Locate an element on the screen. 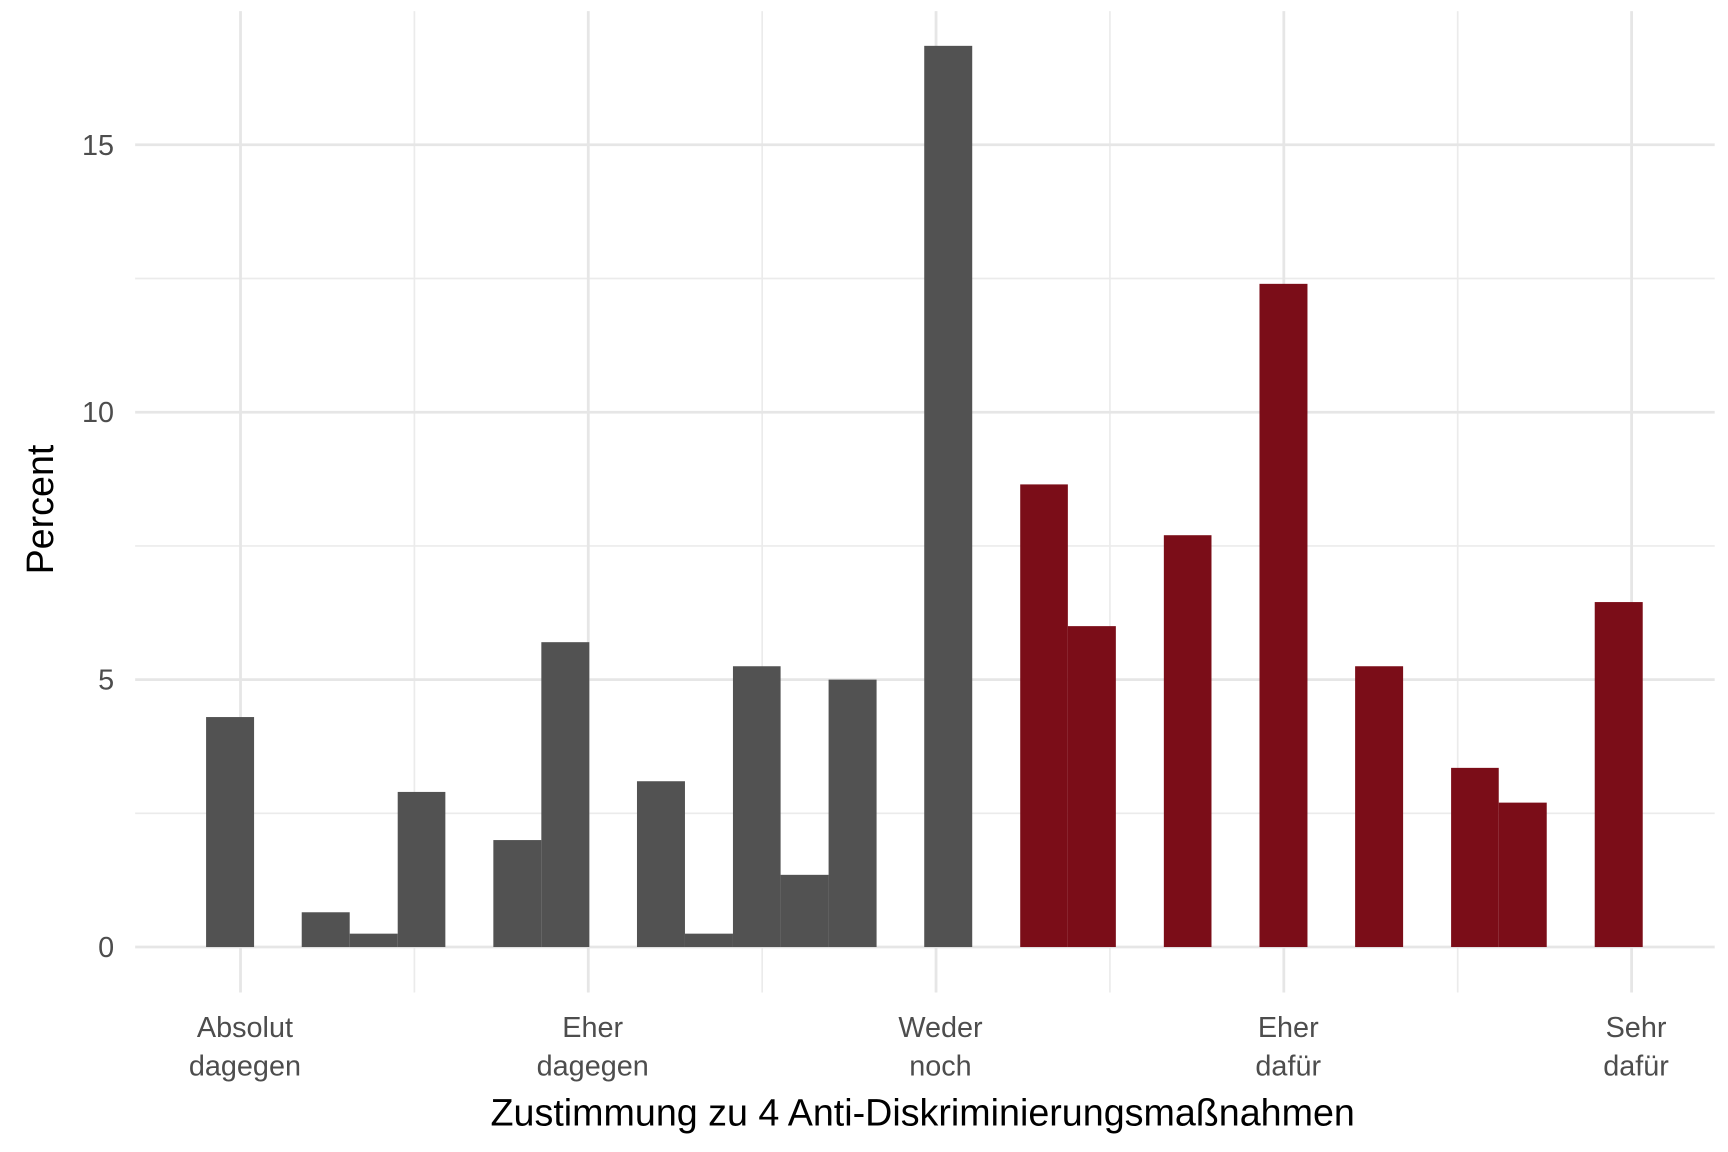 The width and height of the screenshot is (1728, 1152). x-tick-label: Absolut dagegen is located at coordinates (245, 1047).